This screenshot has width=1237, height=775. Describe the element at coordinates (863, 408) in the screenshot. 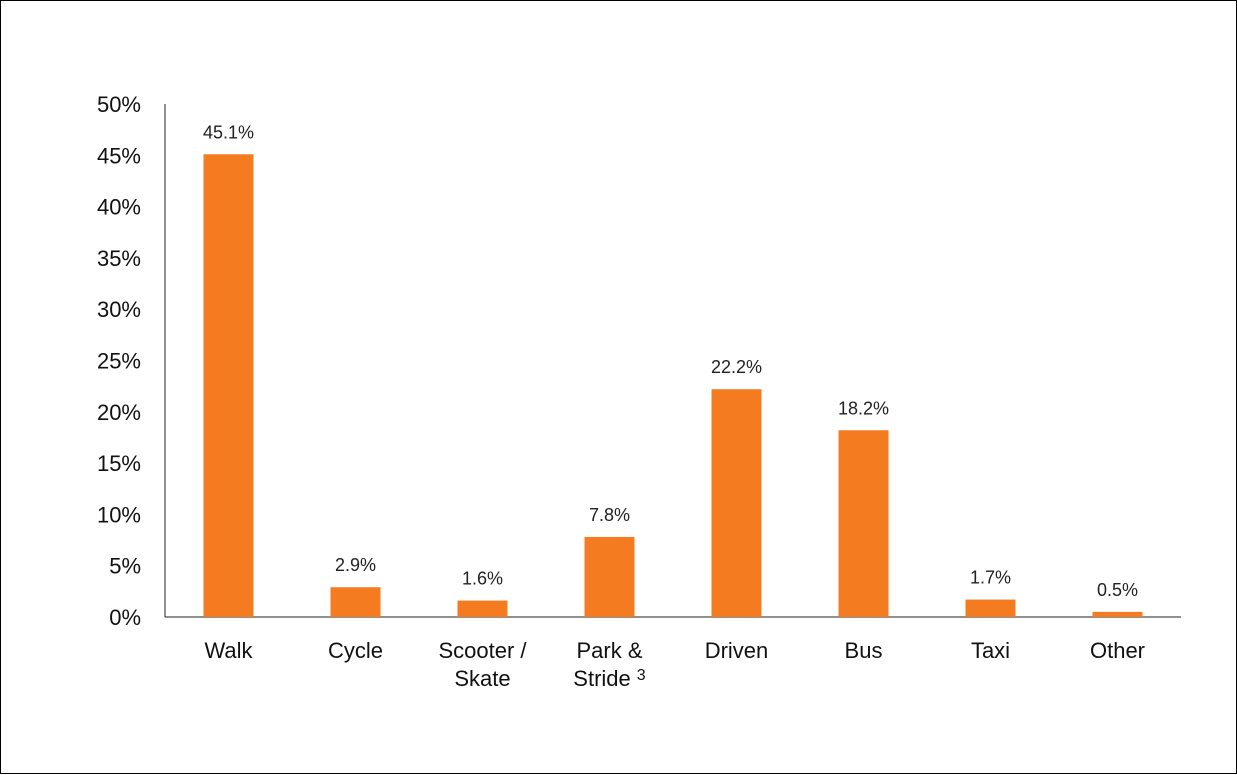

I see `data-label: 18.2%` at that location.